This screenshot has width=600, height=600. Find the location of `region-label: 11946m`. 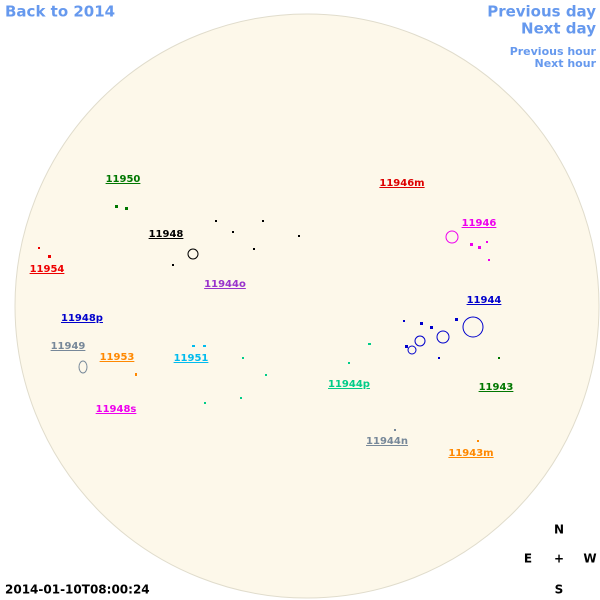

region-label: 11946m is located at coordinates (401, 183).